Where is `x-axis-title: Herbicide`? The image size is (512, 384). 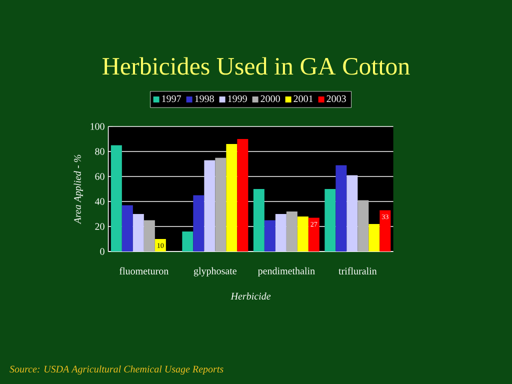
x-axis-title: Herbicide is located at coordinates (250, 296).